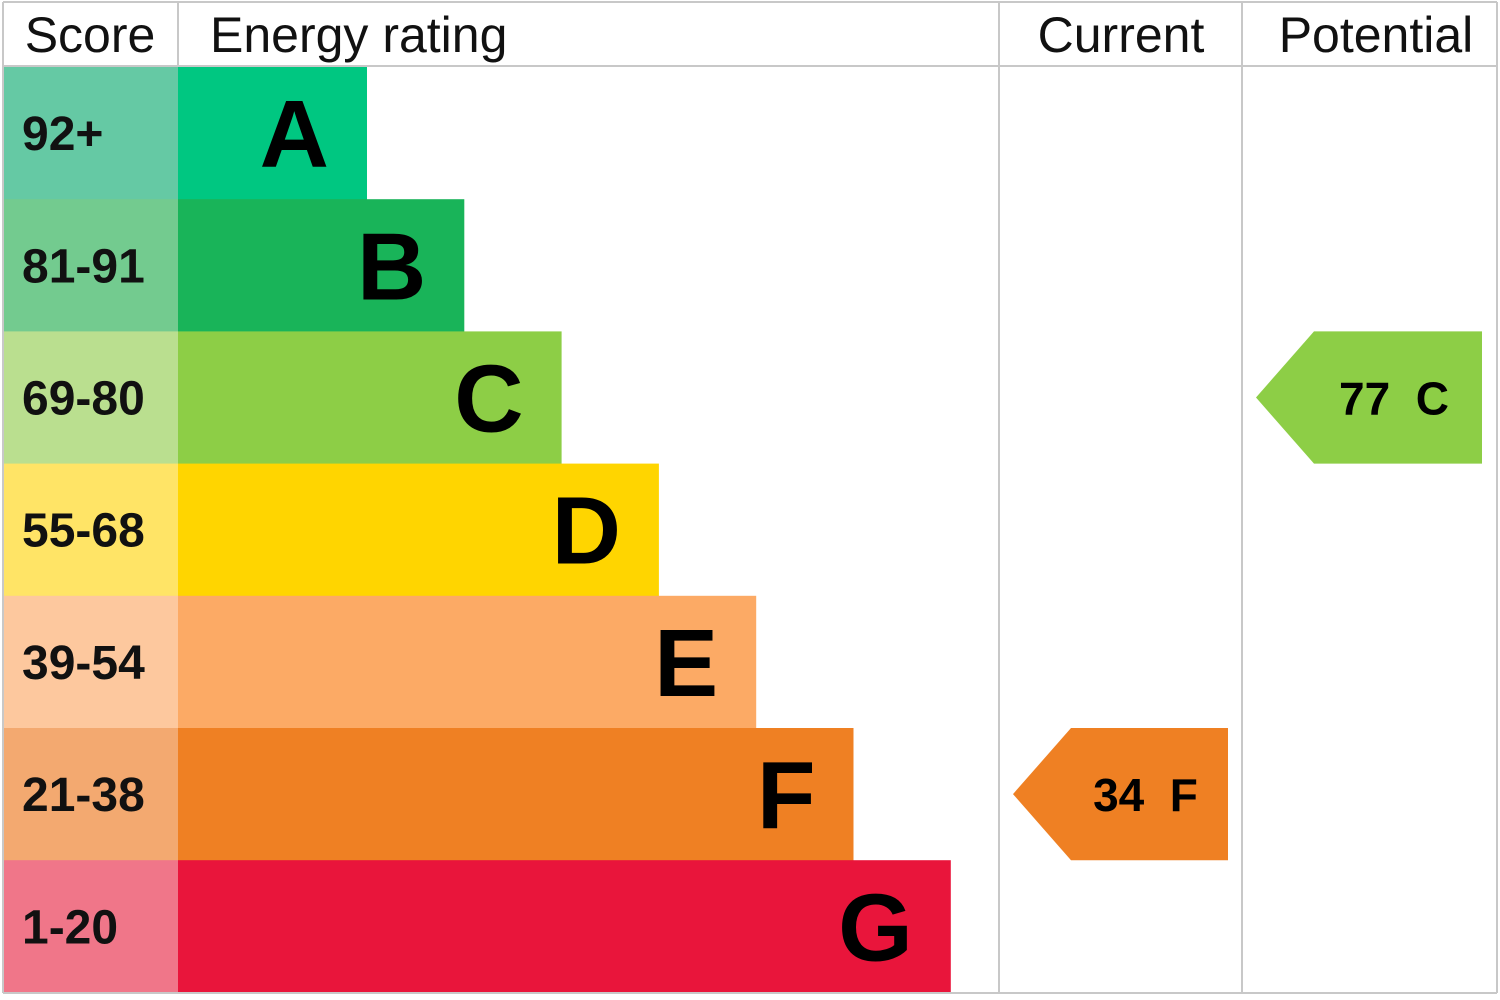  Describe the element at coordinates (516, 794) in the screenshot. I see `band-bar-f` at that location.